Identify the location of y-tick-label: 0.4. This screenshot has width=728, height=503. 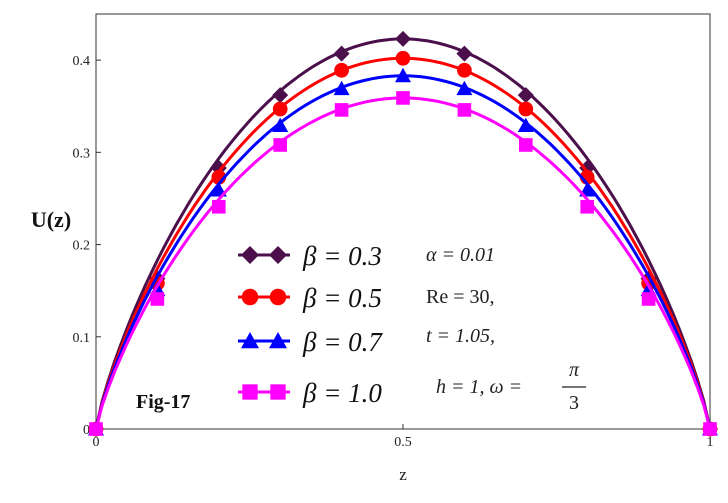
(82, 61).